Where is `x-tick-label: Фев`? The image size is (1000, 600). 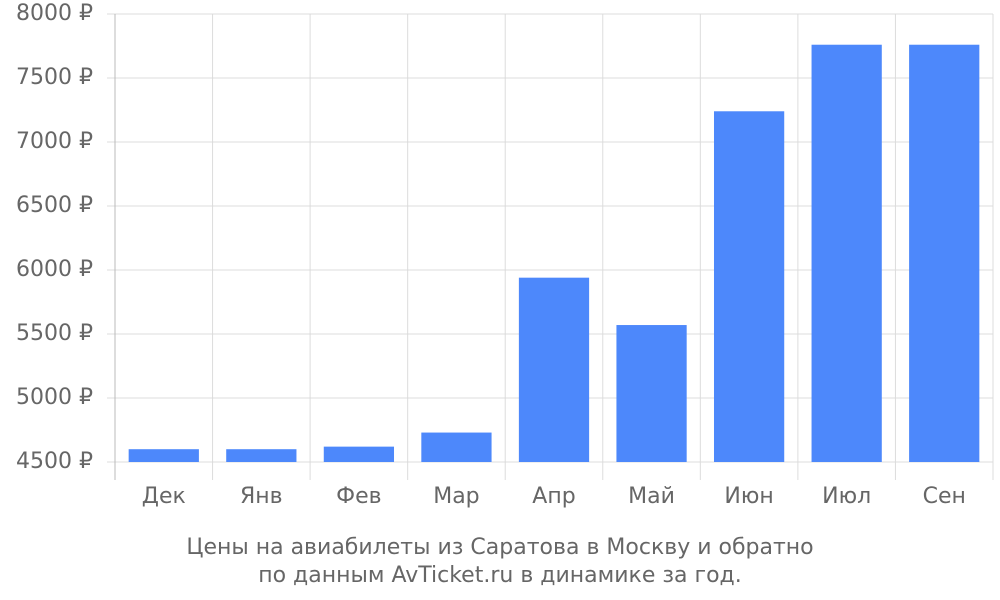
x-tick-label: Фев is located at coordinates (358, 496).